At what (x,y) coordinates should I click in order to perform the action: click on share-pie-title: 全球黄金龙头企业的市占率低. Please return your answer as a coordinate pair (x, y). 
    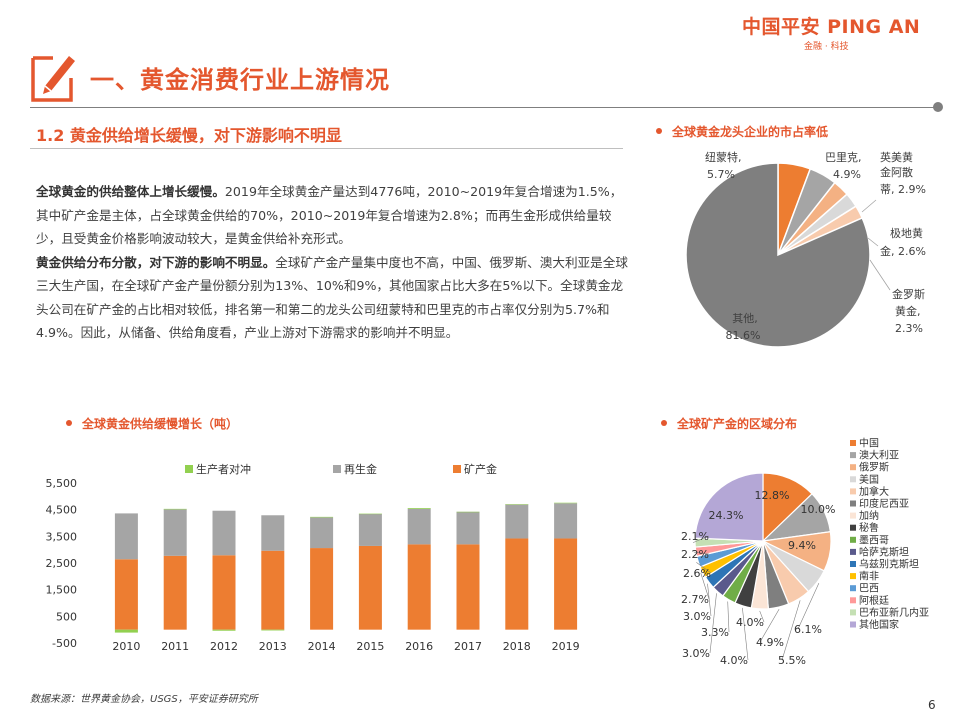
    Looking at the image, I should click on (750, 132).